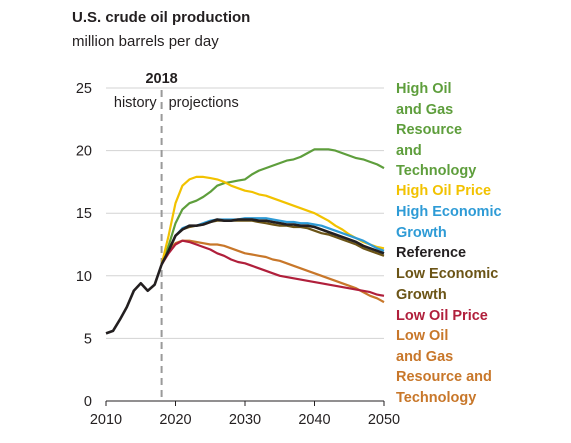  I want to click on series-label-line: Low Oil Price, so click(442, 316).